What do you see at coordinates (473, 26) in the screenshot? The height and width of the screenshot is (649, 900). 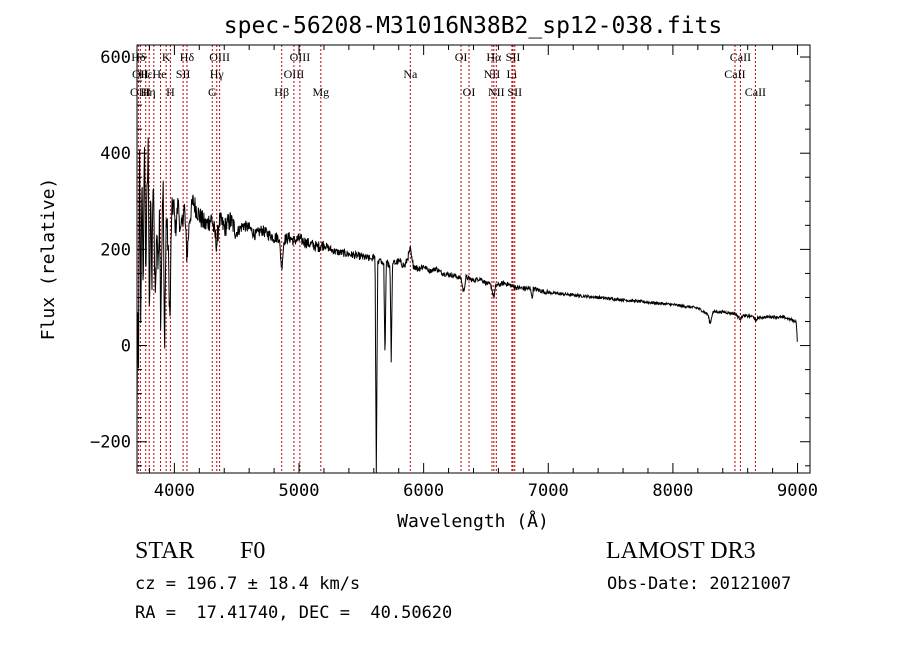 I see `chart-title: spec-56208-M31016N38B2_sp12-038.fits` at bounding box center [473, 26].